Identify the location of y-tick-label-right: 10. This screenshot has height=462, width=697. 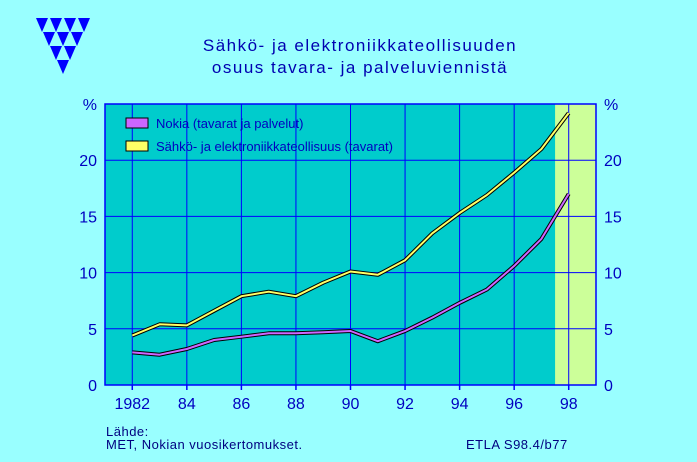
(613, 274).